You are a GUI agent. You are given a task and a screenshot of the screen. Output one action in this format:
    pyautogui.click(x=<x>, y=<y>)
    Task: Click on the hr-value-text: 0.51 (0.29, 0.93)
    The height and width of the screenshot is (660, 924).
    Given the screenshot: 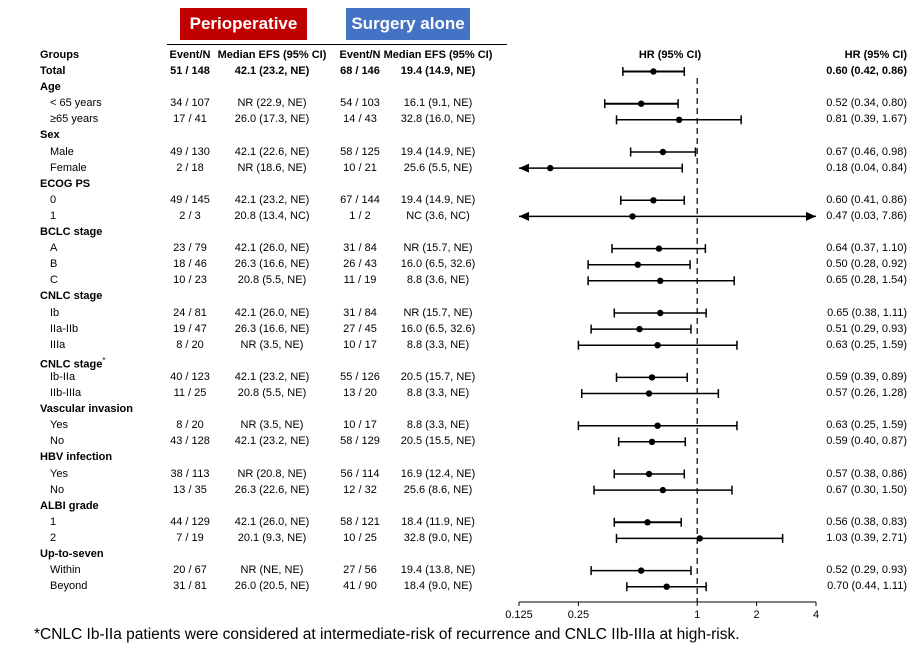 What is the action you would take?
    pyautogui.click(x=866, y=328)
    